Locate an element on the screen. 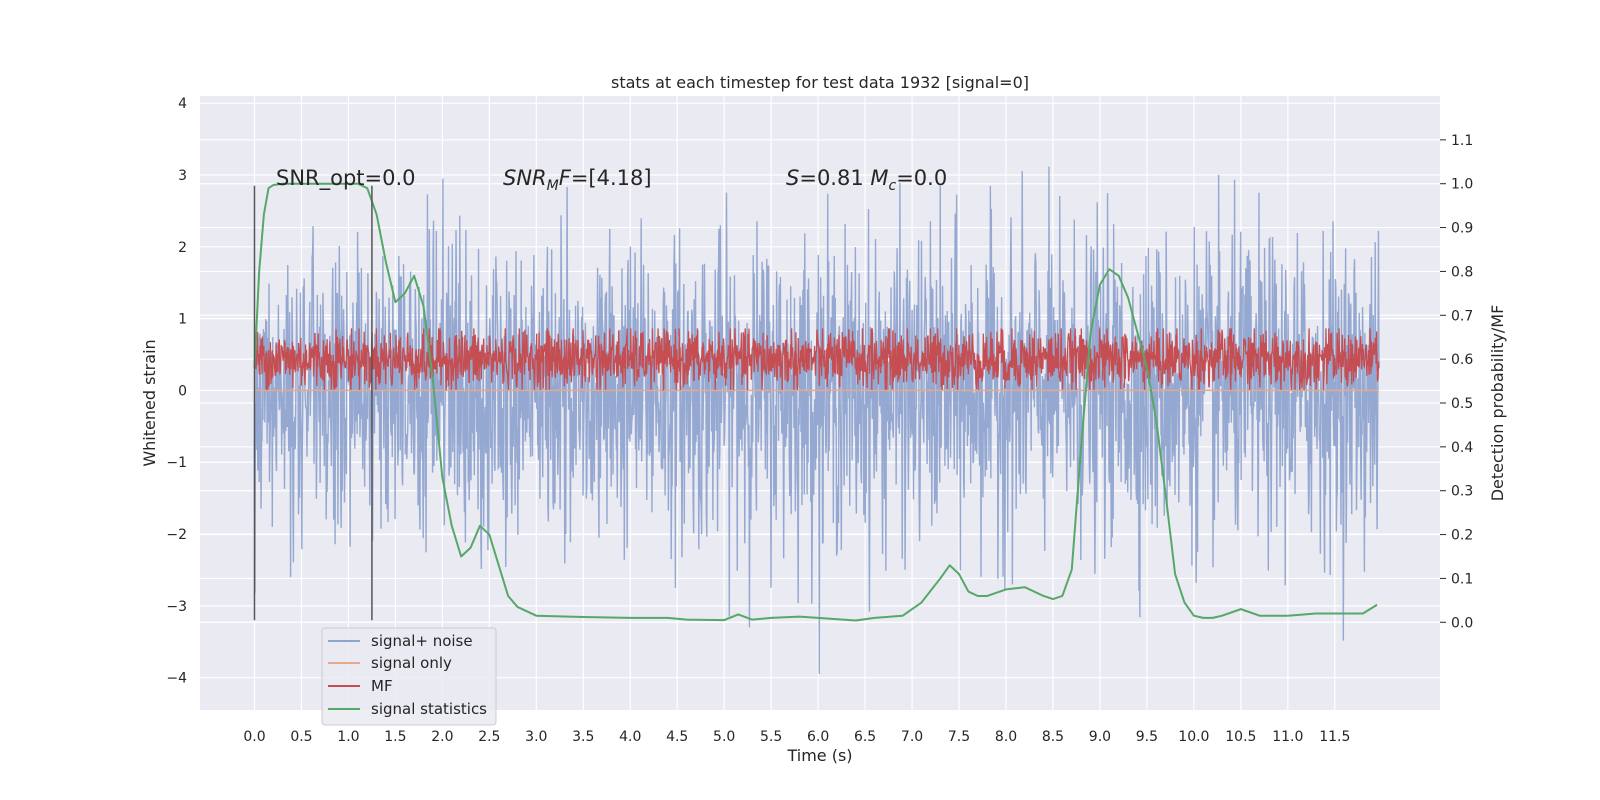 This screenshot has width=1600, height=800. y-right-tick-label: 0.5 is located at coordinates (1462, 404).